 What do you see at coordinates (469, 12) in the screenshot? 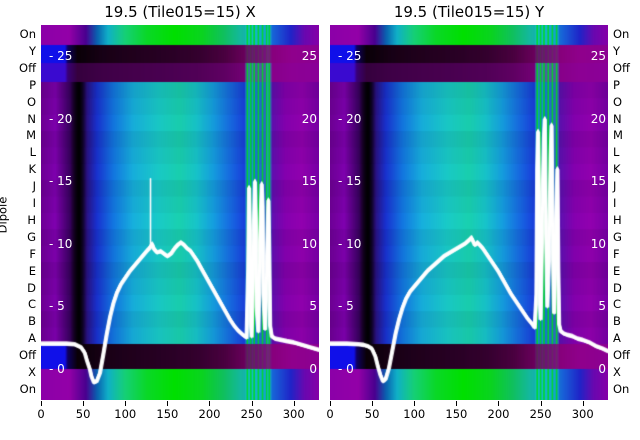
I see `panel-title-y: 19.5 (Tile015=15) Y` at bounding box center [469, 12].